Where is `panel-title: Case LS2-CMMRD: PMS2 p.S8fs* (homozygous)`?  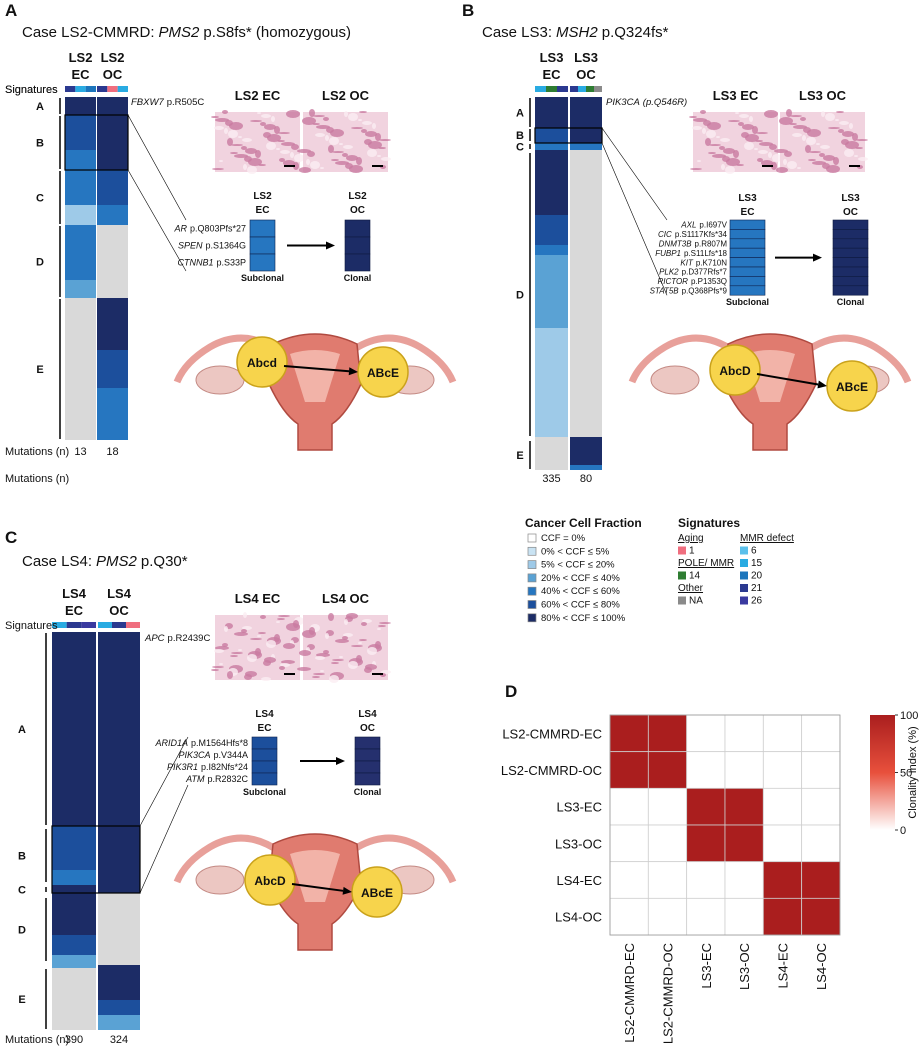 panel-title: Case LS2-CMMRD: PMS2 p.S8fs* (homozygous) is located at coordinates (186, 32).